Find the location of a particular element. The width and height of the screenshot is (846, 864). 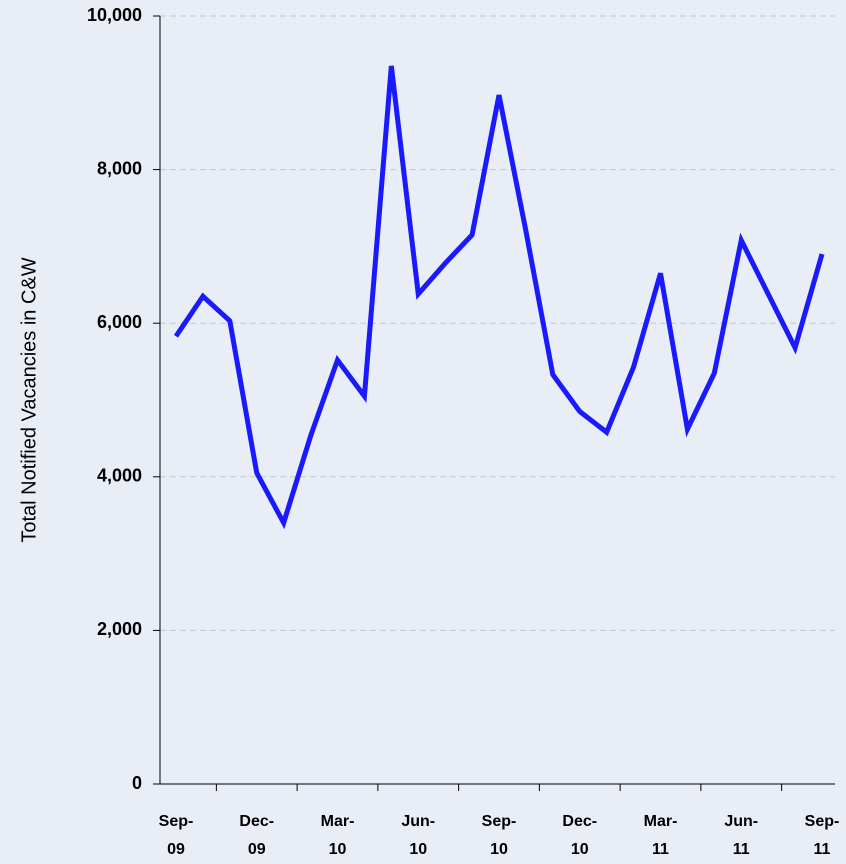

y-axis-title: Total Notified Vacancies in C&W is located at coordinates (29, 399).